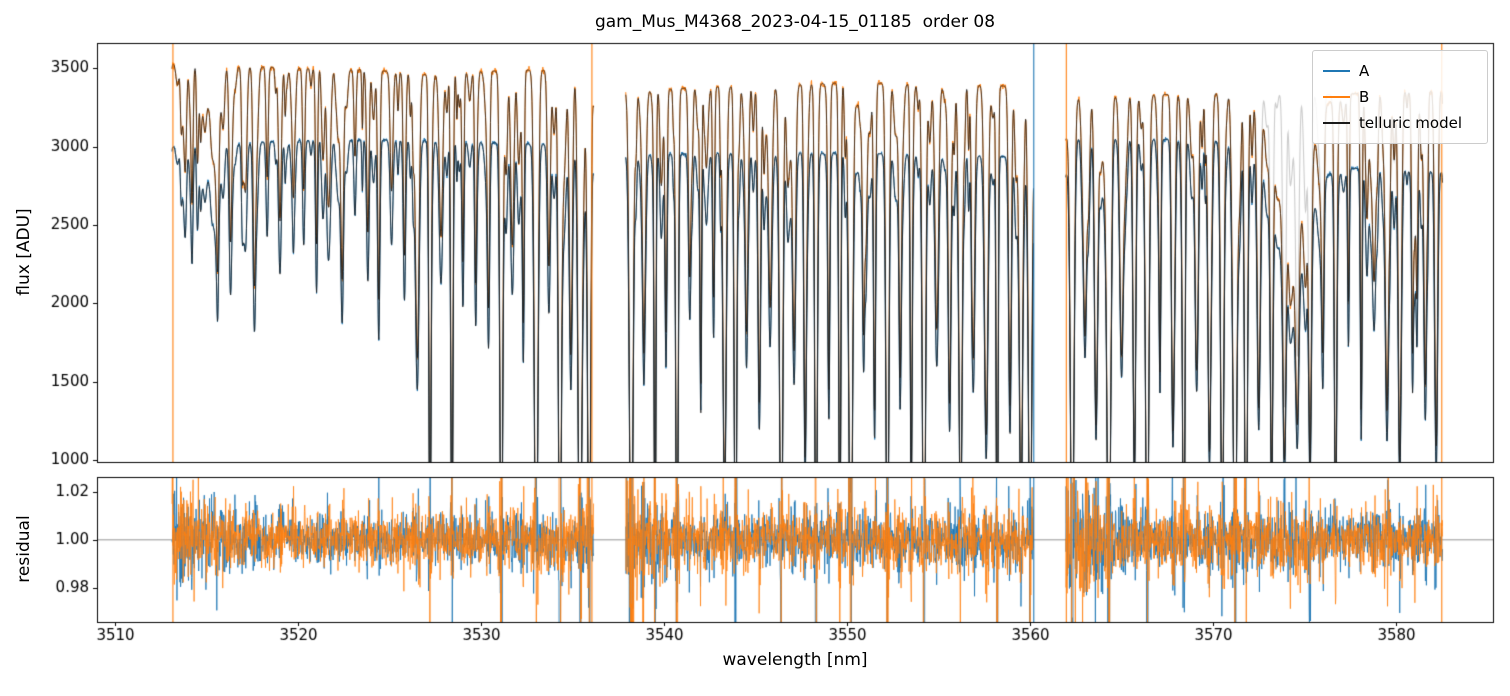 The width and height of the screenshot is (1510, 696). What do you see at coordinates (24, 252) in the screenshot?
I see `flux-axis-label: flux [ADU]` at bounding box center [24, 252].